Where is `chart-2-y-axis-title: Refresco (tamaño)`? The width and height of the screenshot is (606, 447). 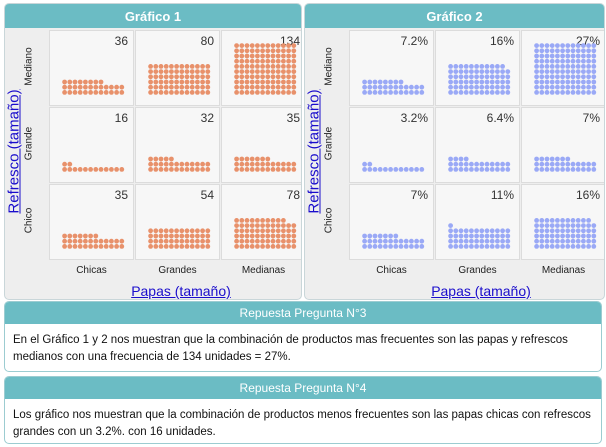
chart-2-y-axis-title: Refresco (tamaño) is located at coordinates (314, 151).